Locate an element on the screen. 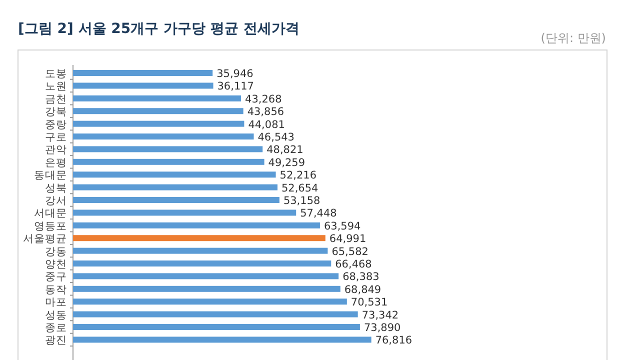 The height and width of the screenshot is (360, 640). category: 영등포 is located at coordinates (50, 226).